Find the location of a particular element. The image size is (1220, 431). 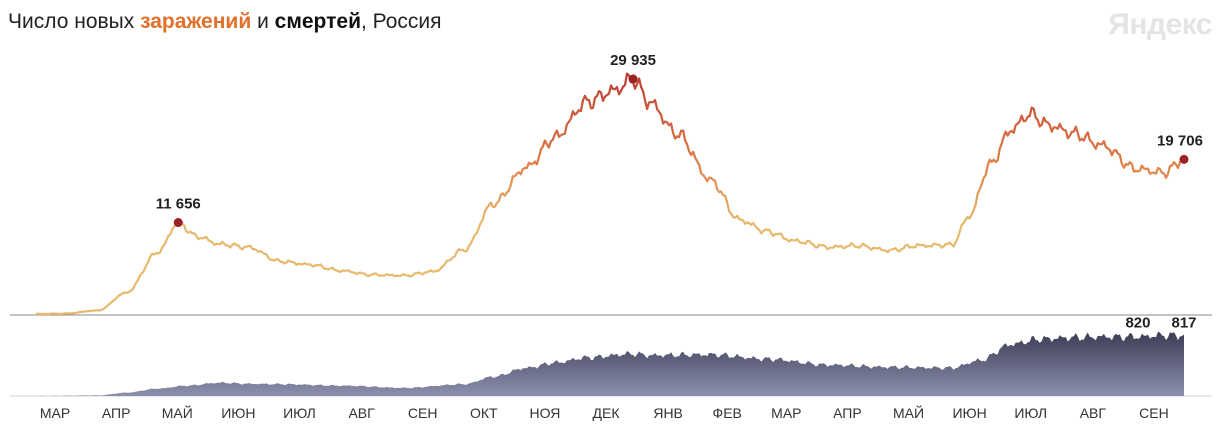

deaths-value-label: 820 is located at coordinates (1137, 322).